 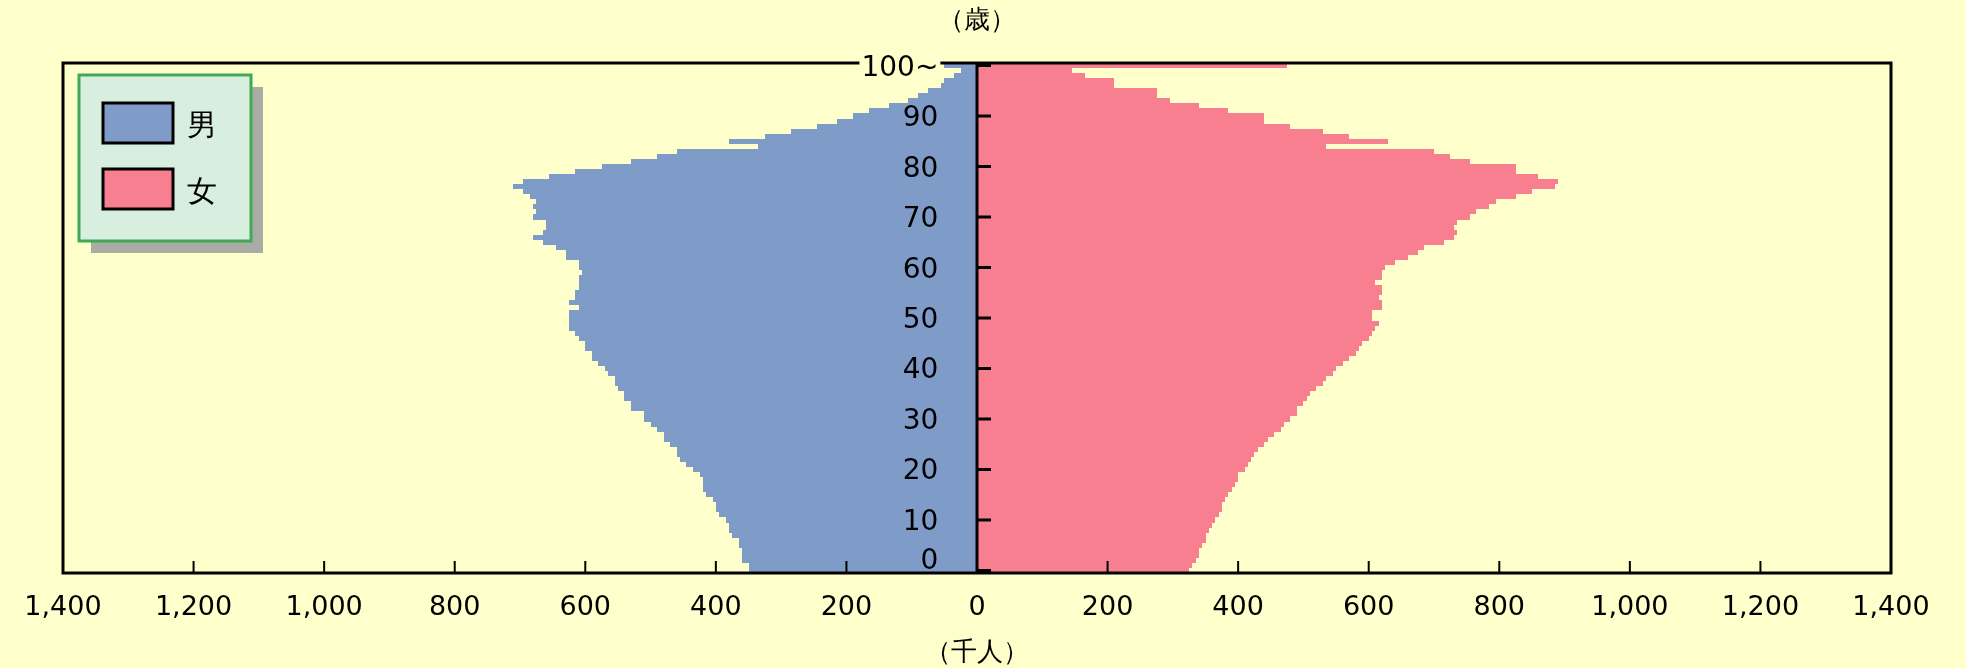 I want to click on y-tick-label: 90, so click(x=920, y=117).